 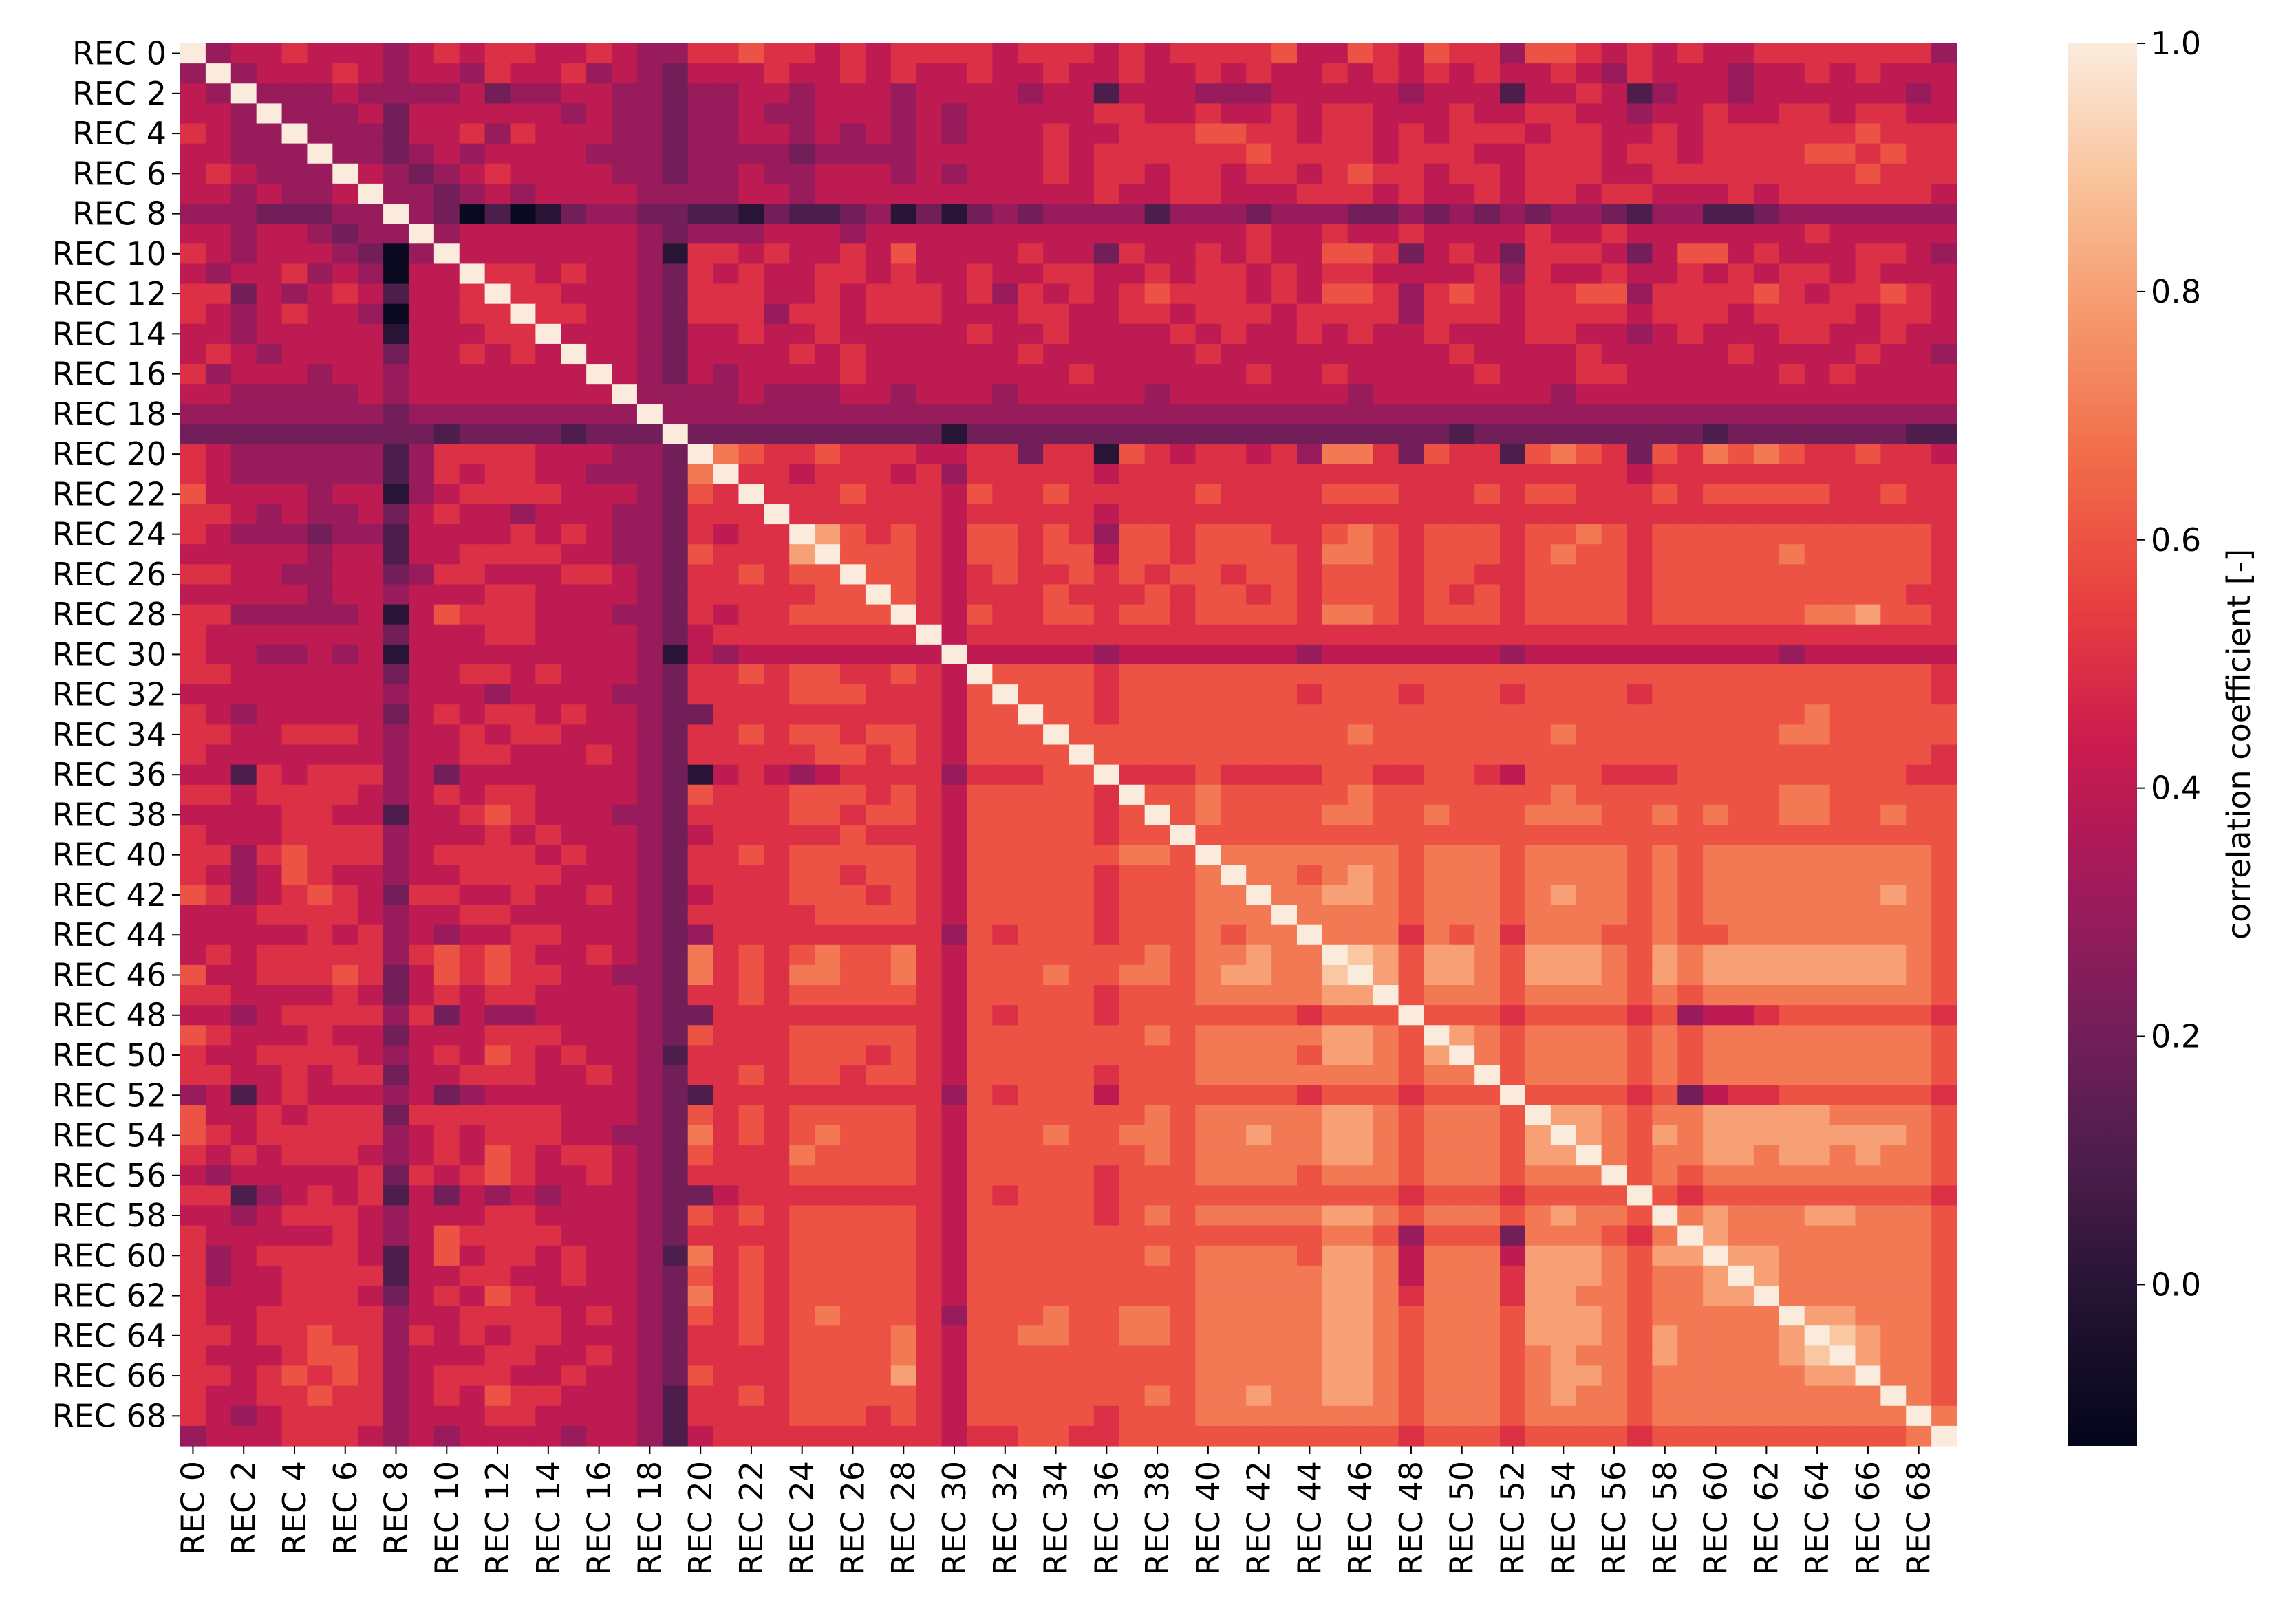 I want to click on y-tick-label: REC 0, so click(x=119, y=53).